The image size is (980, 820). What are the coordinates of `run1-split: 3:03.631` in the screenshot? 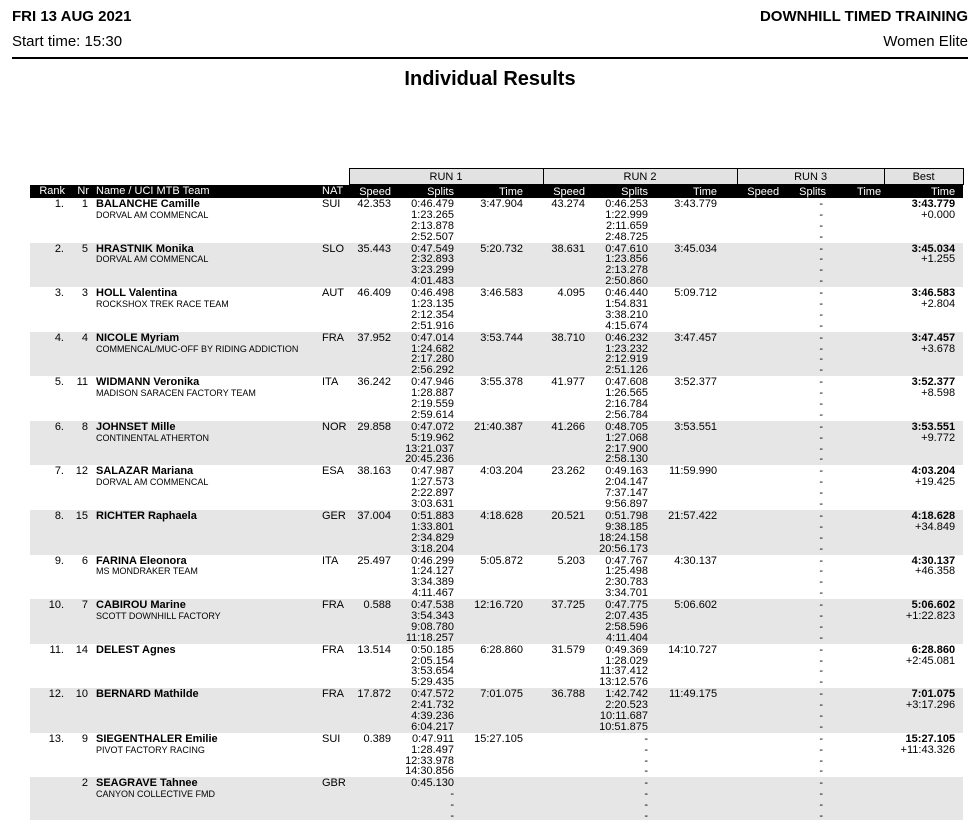 It's located at (432, 504).